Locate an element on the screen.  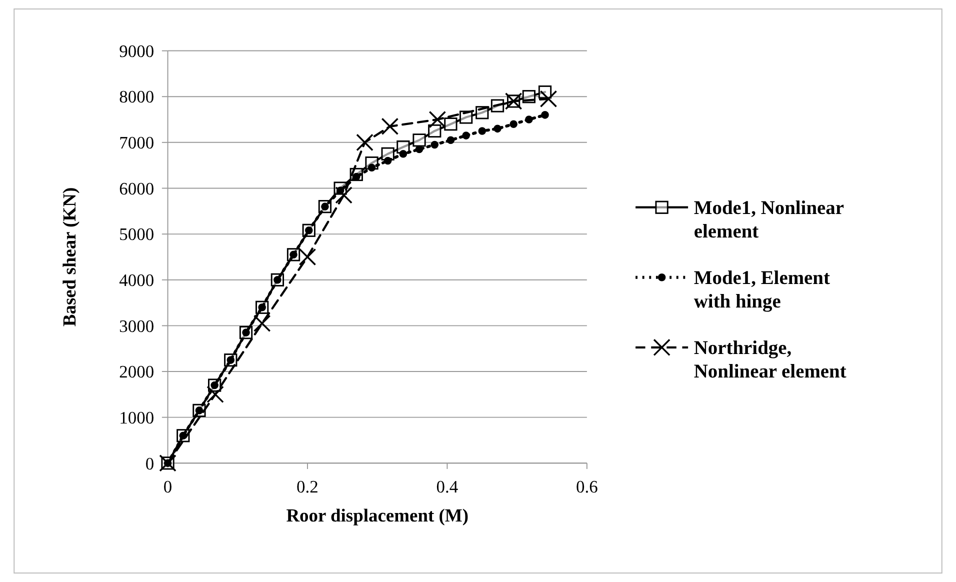
x-tick-label: 0.2 is located at coordinates (307, 486).